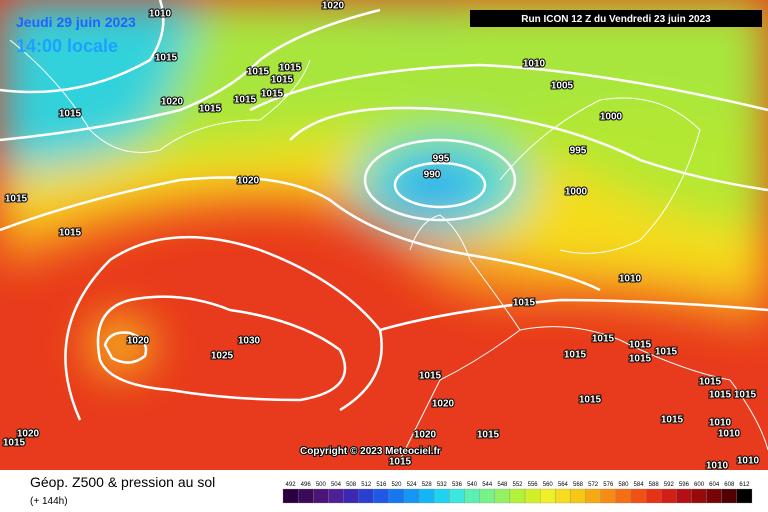  Describe the element at coordinates (608, 485) in the screenshot. I see `colorbar-label: 576` at that location.